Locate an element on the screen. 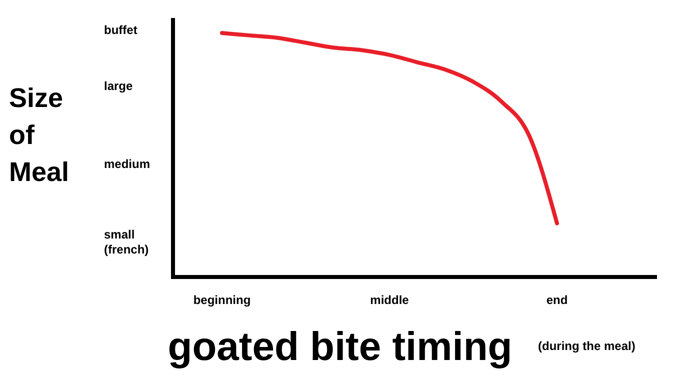  x-tick-label: end is located at coordinates (557, 300).